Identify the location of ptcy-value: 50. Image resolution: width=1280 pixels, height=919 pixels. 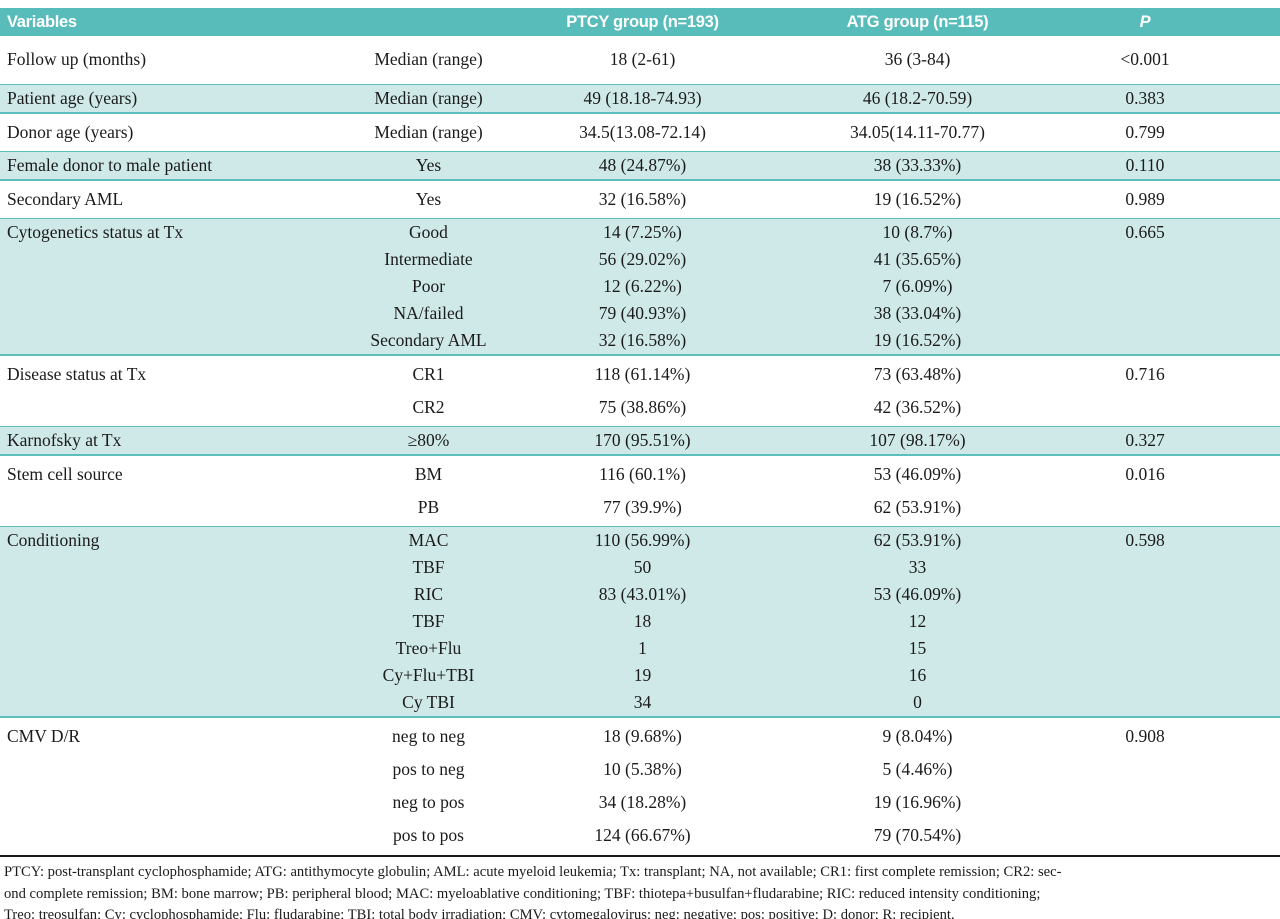
(642, 567).